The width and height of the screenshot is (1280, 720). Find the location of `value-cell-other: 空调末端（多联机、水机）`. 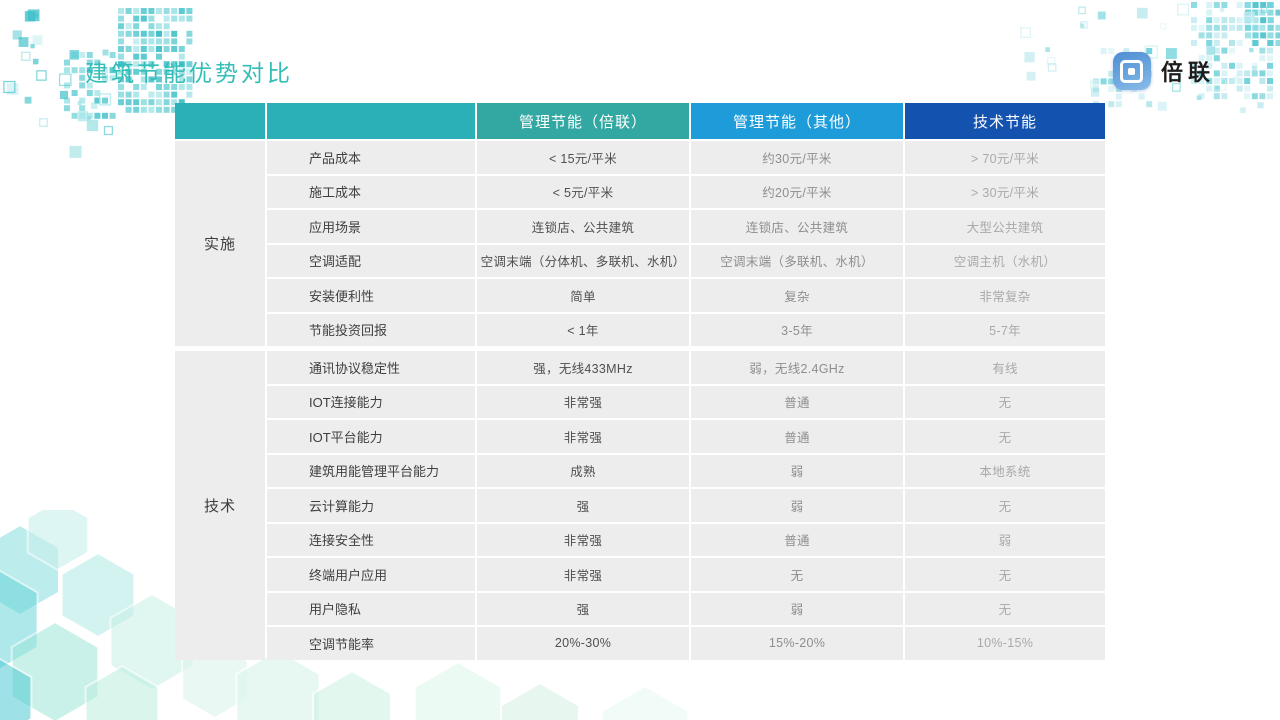

value-cell-other: 空调末端（多联机、水机） is located at coordinates (797, 260).